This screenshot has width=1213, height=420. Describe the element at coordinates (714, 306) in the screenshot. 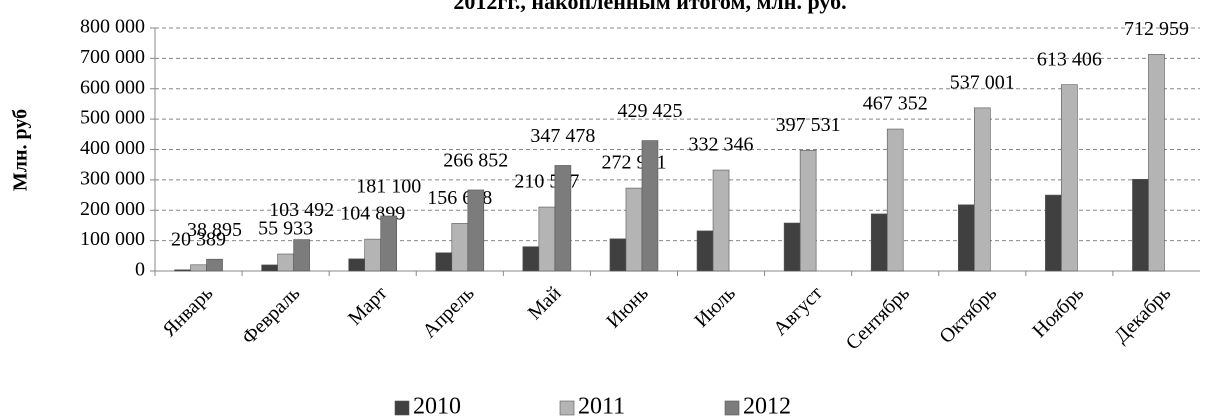

I see `x-tick-label: Июль` at that location.